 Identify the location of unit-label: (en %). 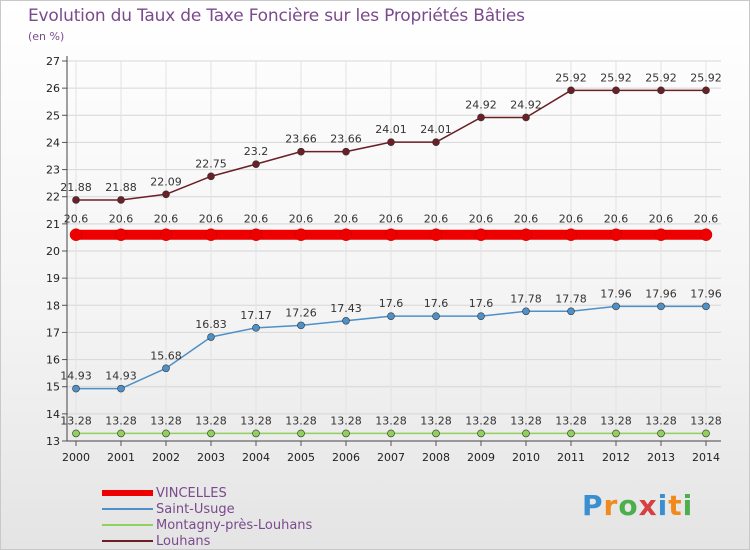
(46, 36).